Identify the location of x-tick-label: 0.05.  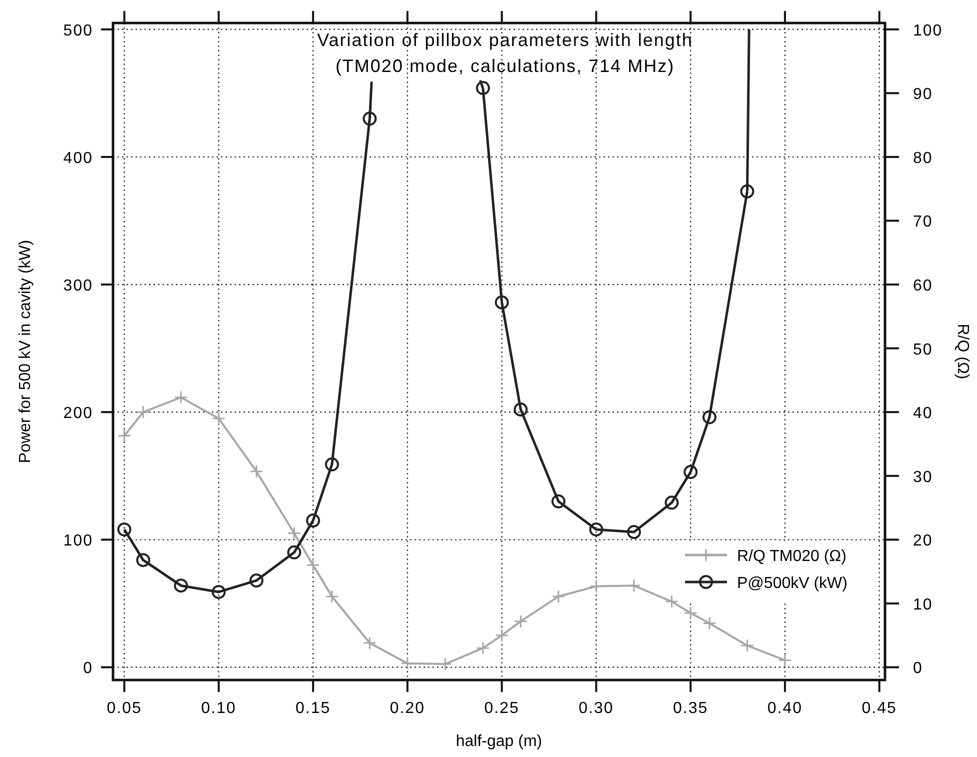
(124, 708).